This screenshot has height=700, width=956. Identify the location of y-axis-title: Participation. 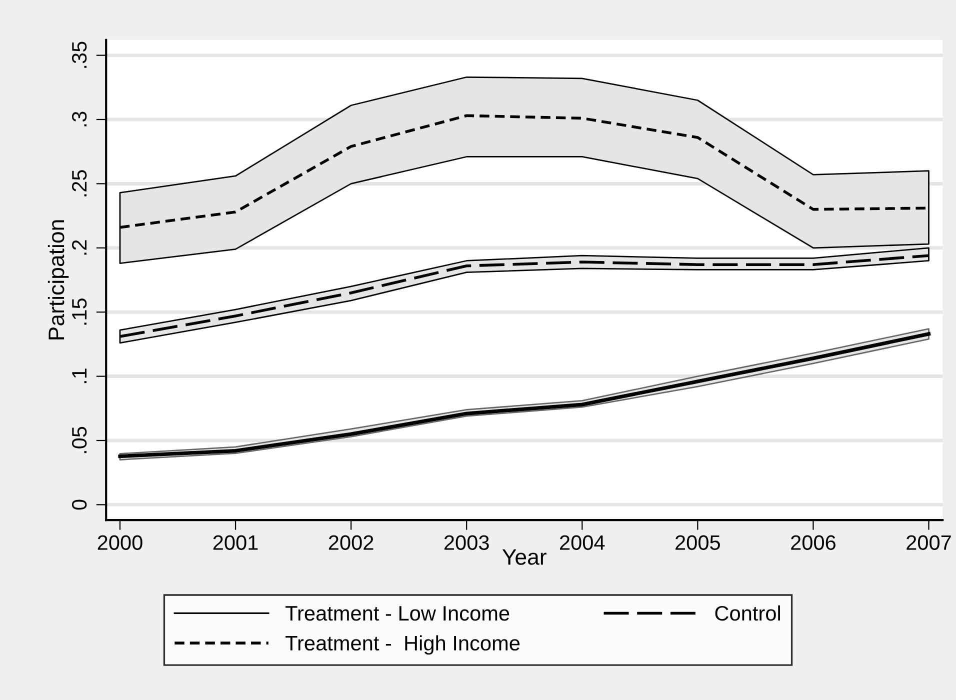
(58, 280).